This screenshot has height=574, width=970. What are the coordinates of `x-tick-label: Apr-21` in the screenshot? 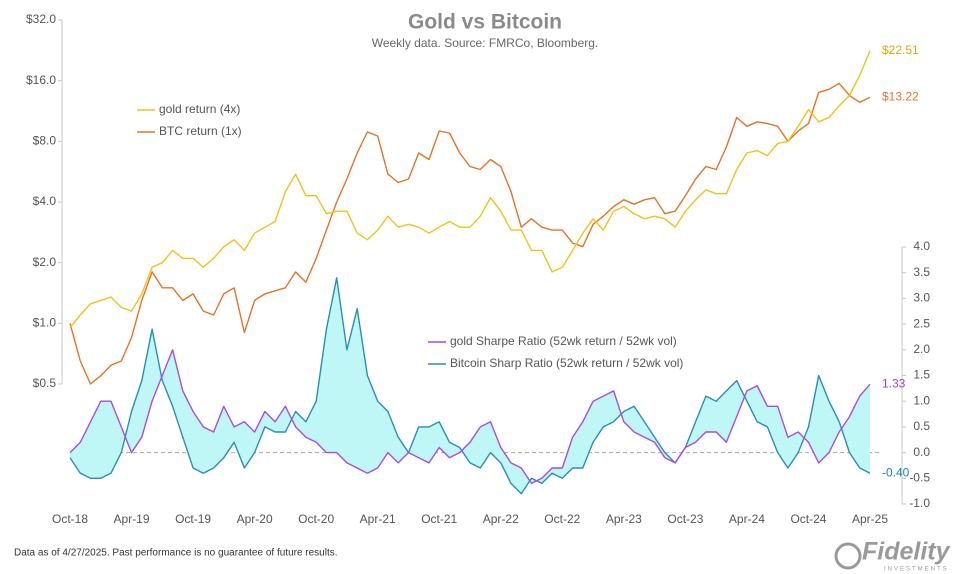 It's located at (378, 519).